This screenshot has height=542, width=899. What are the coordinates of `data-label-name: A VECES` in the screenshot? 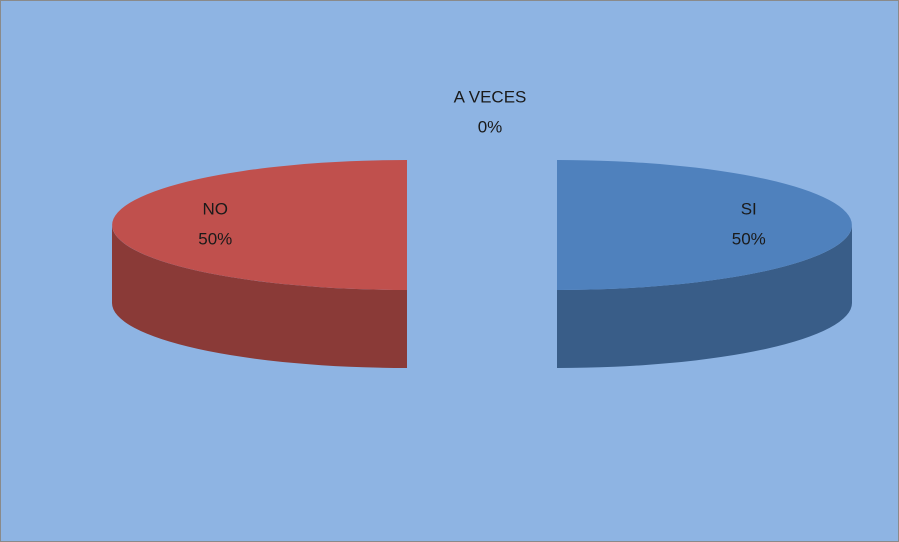 It's located at (490, 96).